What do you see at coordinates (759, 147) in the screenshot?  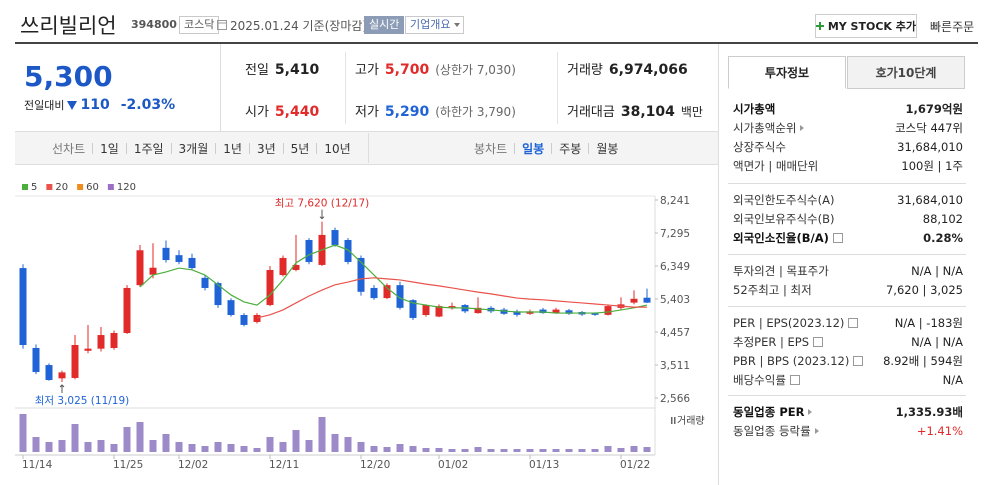 I see `info-label-box: 상장주식수` at bounding box center [759, 147].